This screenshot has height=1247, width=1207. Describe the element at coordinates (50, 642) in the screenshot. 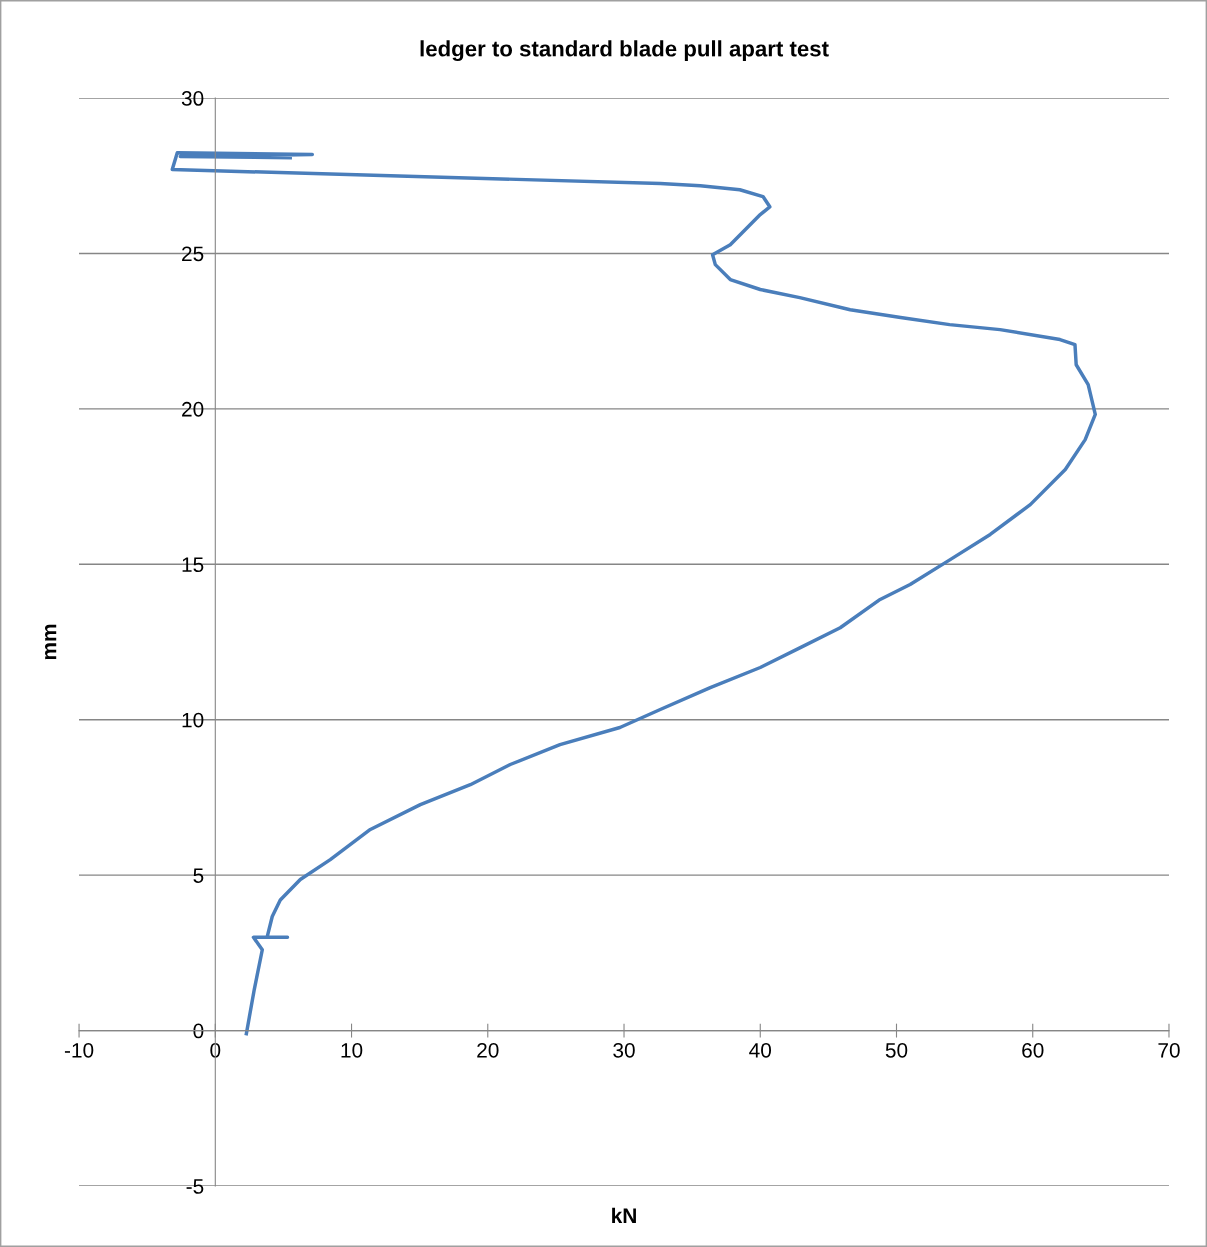

I see `y-axis-title: mm` at that location.